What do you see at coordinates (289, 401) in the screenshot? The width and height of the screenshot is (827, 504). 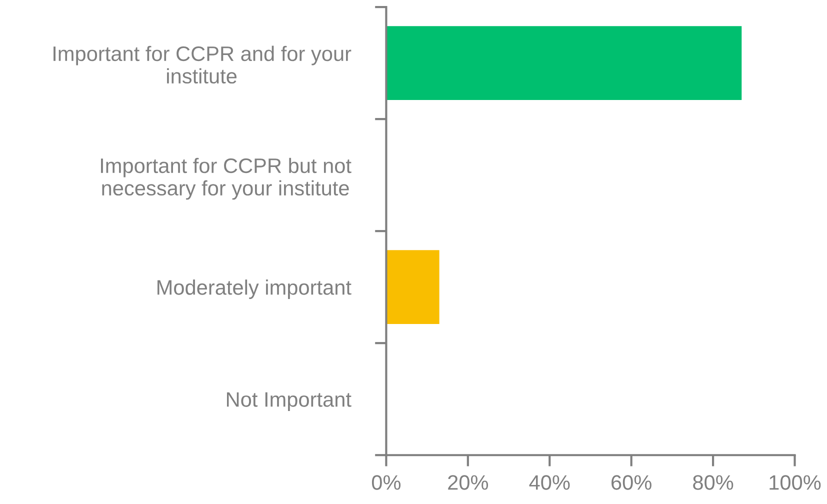 I see `y-tick-label: Not Important` at bounding box center [289, 401].